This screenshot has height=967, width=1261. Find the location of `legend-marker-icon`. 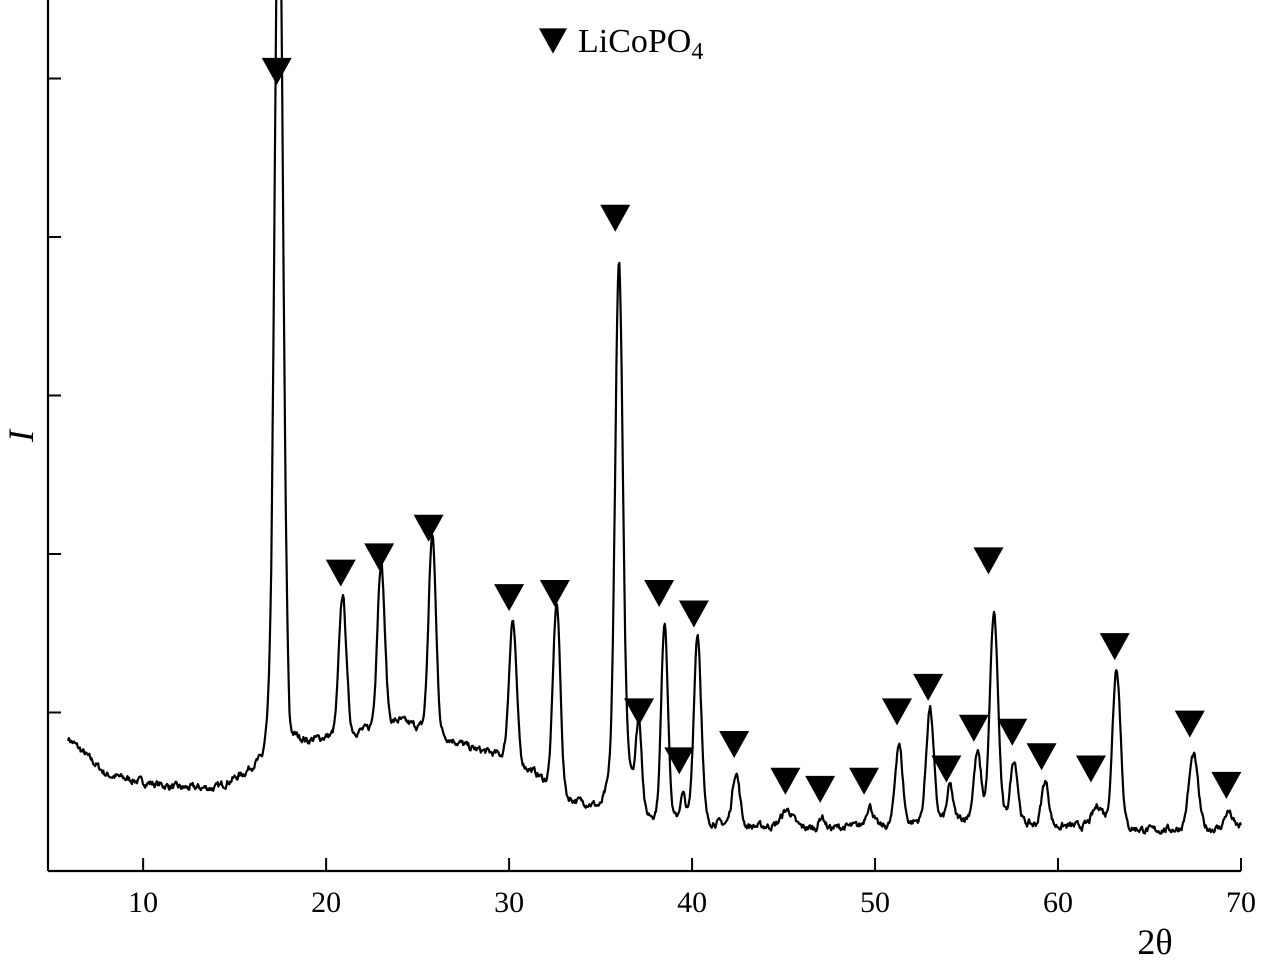

legend-marker-icon is located at coordinates (553, 41).